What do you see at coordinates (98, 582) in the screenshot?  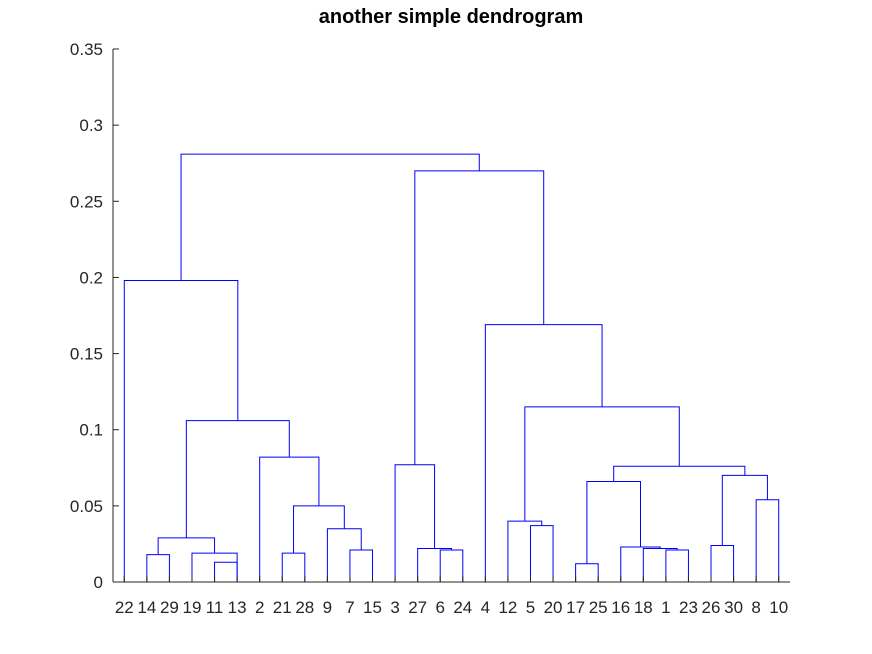 I see `y-tick-label: 0` at bounding box center [98, 582].